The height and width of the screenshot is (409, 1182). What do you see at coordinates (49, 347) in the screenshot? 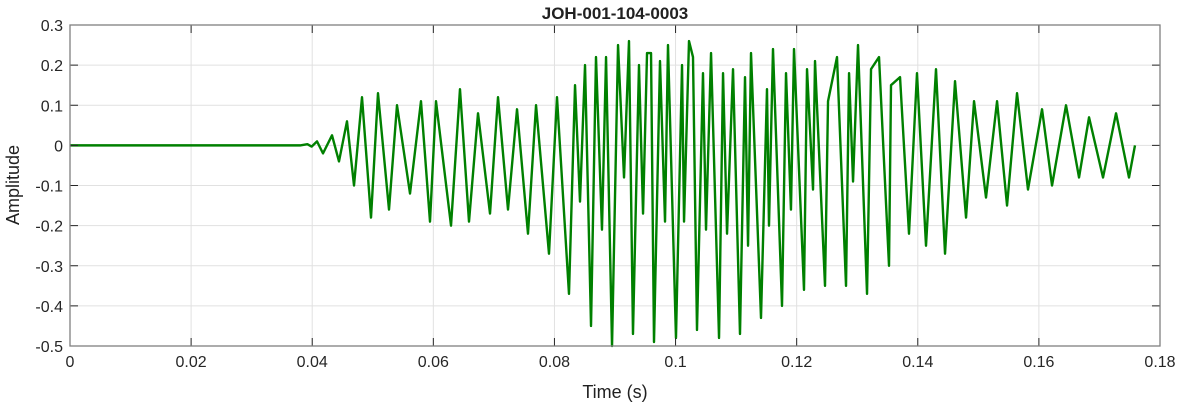
I see `y-tick-label: -0.5` at bounding box center [49, 347].